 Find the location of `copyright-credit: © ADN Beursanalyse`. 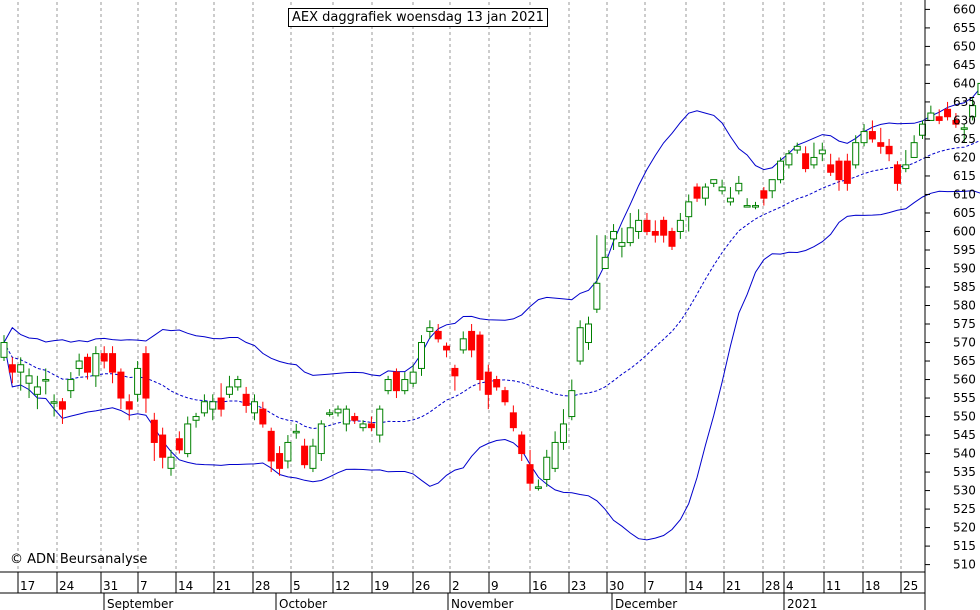

copyright-credit: © ADN Beursanalyse is located at coordinates (79, 559).